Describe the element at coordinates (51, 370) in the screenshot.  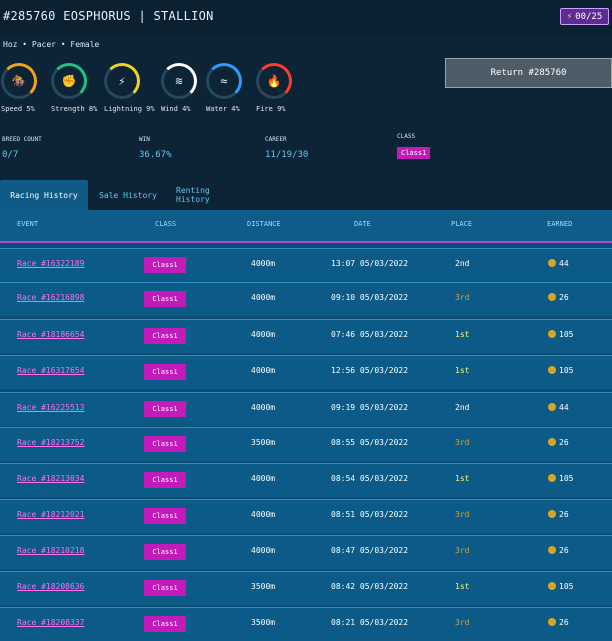
I see `event-link: Race #16317654` at that location.